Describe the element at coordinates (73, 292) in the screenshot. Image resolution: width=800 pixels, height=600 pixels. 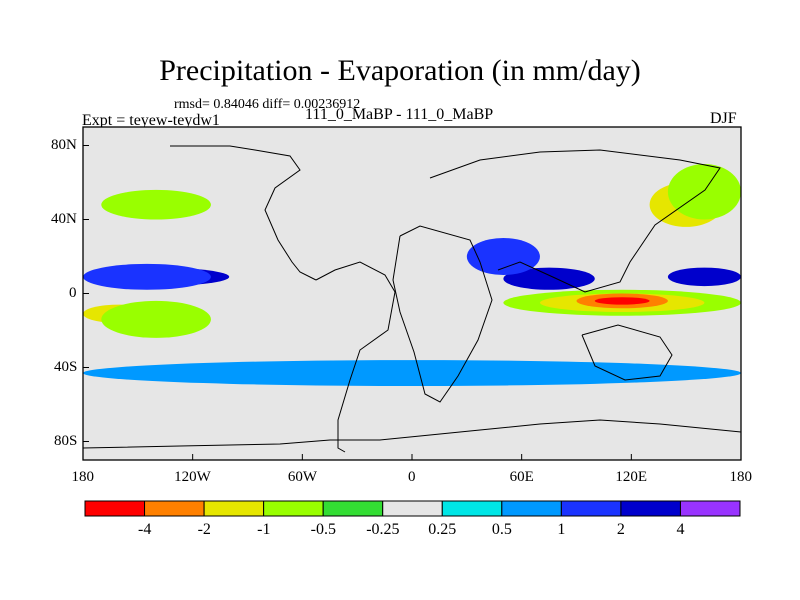
I see `y-tick-label: 0` at that location.